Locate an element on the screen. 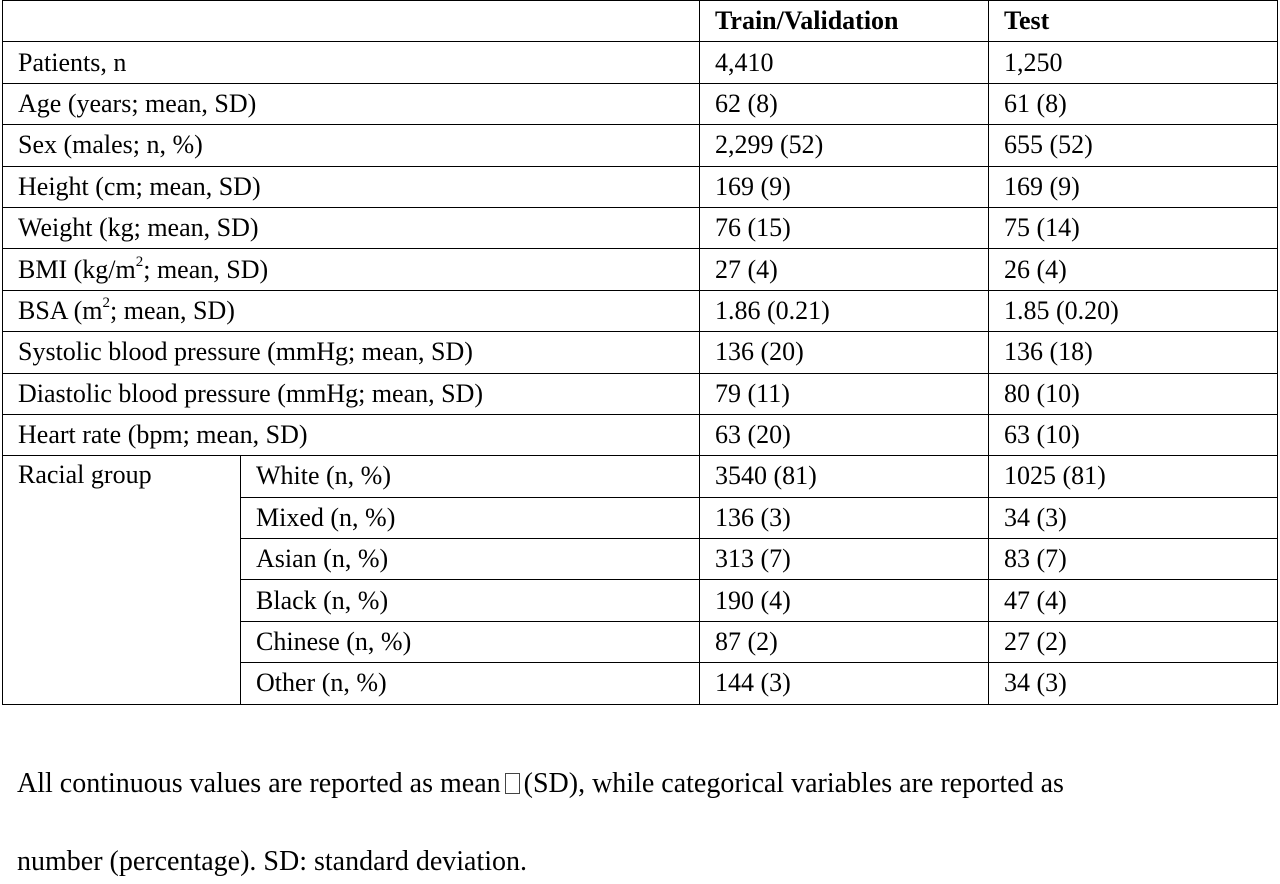  train-value: 313 (7) is located at coordinates (844, 559).